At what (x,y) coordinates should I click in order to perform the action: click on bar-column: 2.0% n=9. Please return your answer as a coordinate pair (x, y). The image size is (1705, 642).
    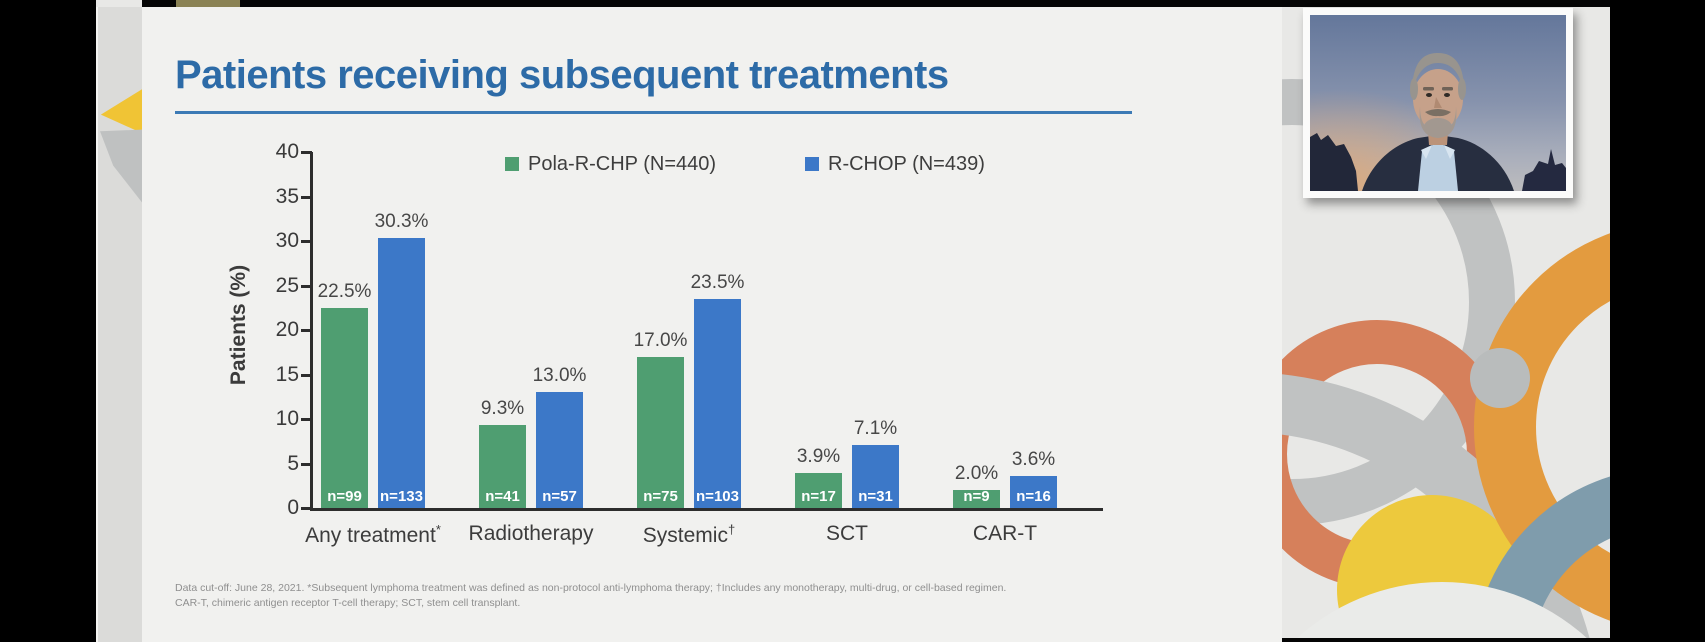
    Looking at the image, I should click on (976, 330).